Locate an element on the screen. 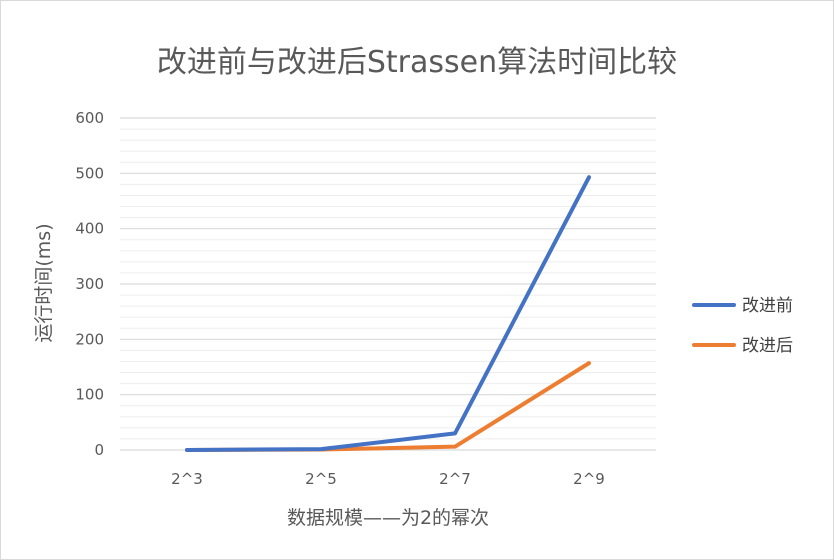  y-tick-label: 500 is located at coordinates (89, 173).